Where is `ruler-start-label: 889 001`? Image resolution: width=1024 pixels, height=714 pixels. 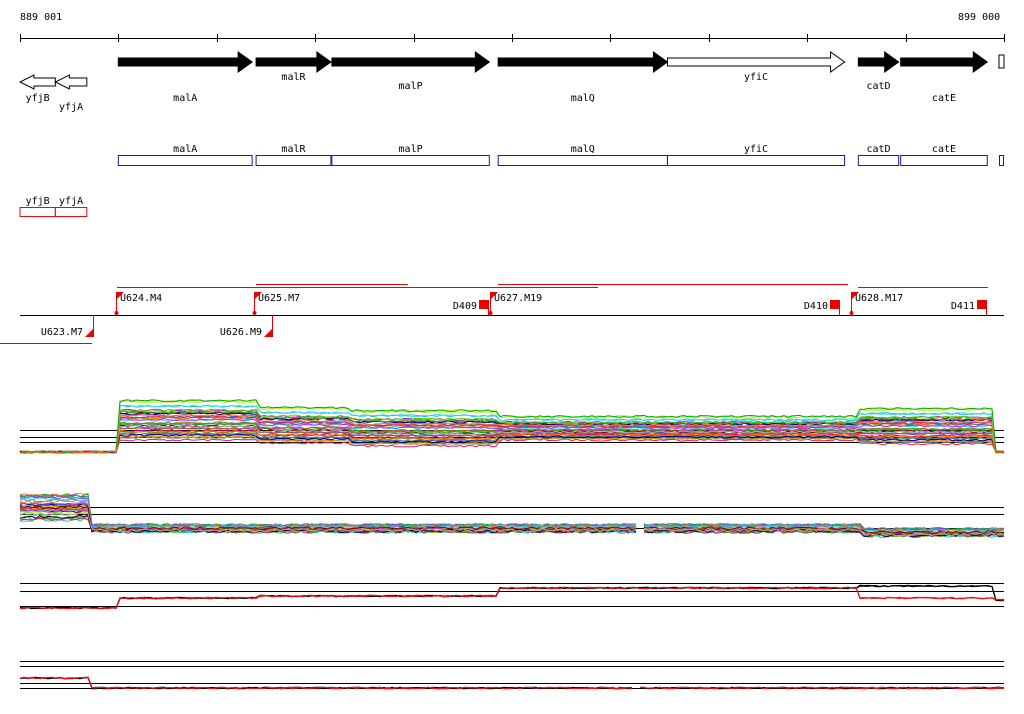
ruler-start-label: 889 001 is located at coordinates (41, 17).